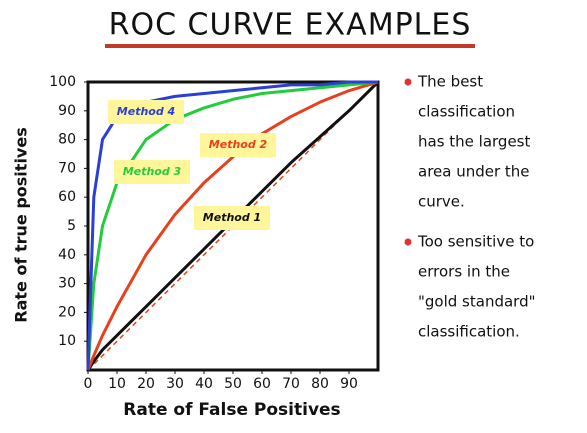 This screenshot has height=433, width=587. I want to click on series-label: Method 2, so click(238, 144).